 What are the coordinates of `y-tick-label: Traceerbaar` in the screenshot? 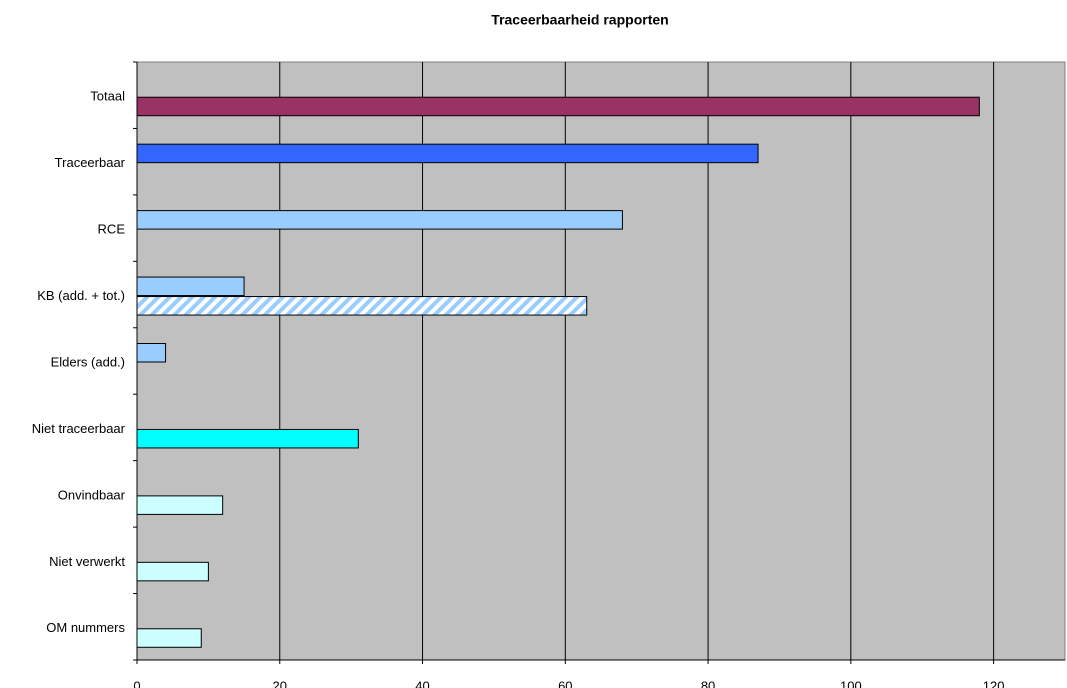 It's located at (90, 162).